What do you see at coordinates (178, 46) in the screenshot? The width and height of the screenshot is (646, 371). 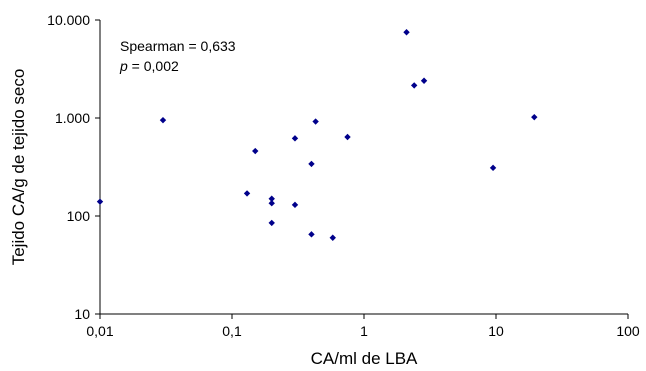 I see `spearman-annotation: Spearman = 0,633` at bounding box center [178, 46].